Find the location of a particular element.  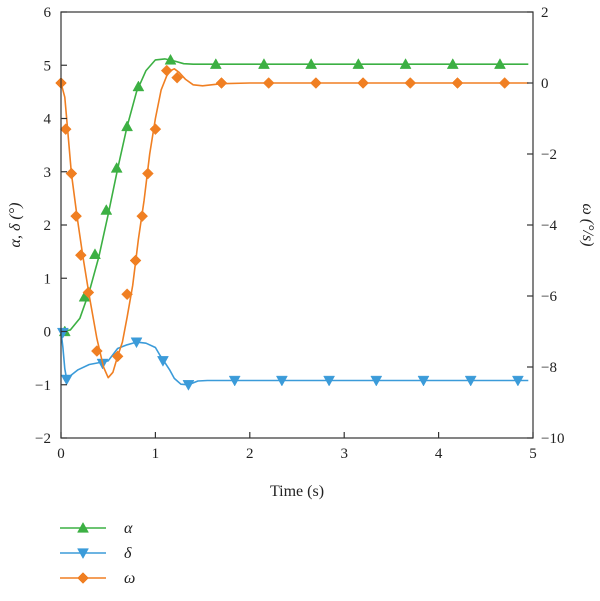

series-delta is located at coordinates (292, 359).